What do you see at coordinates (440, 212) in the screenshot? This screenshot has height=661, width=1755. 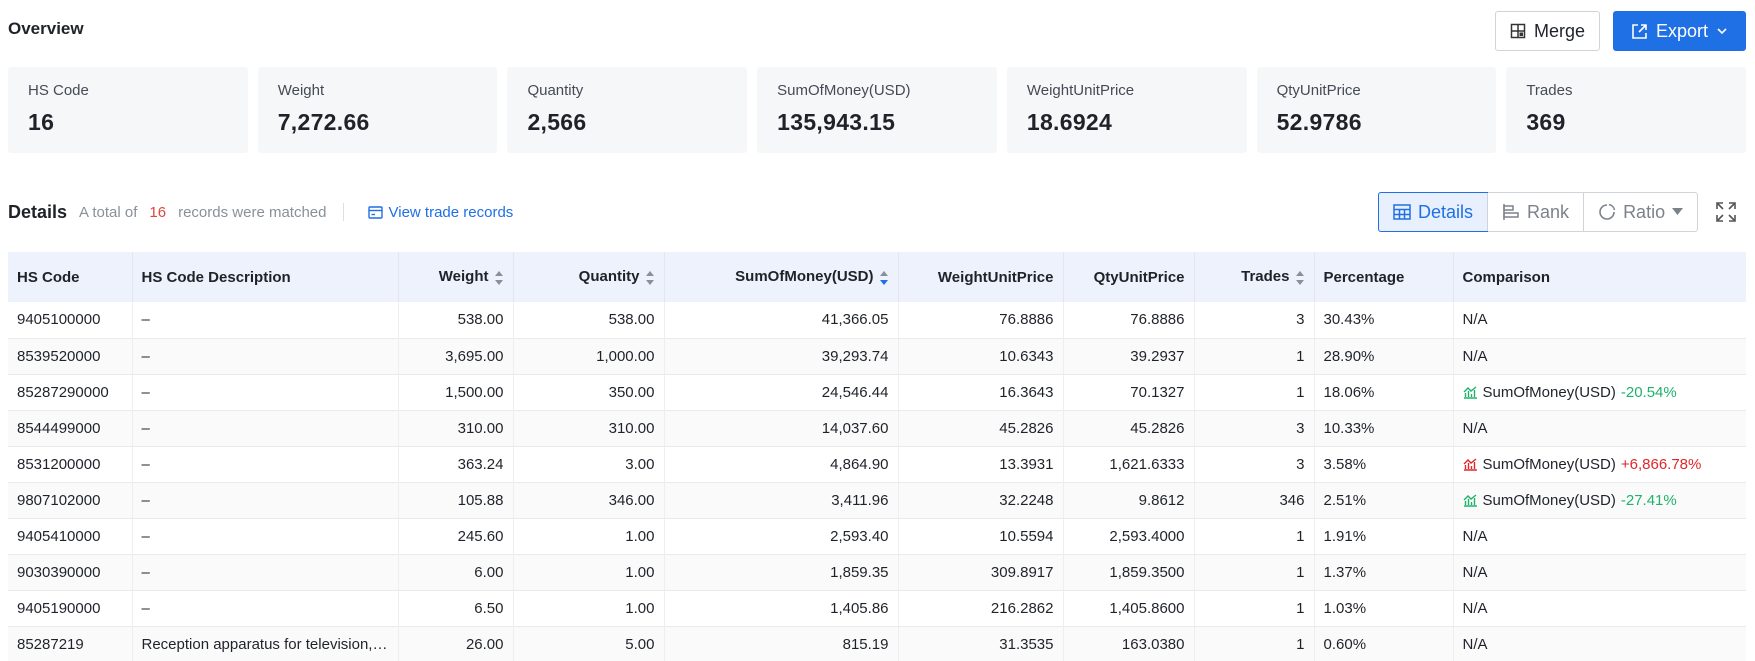 I see `view-trade-records-link: View trade records` at bounding box center [440, 212].